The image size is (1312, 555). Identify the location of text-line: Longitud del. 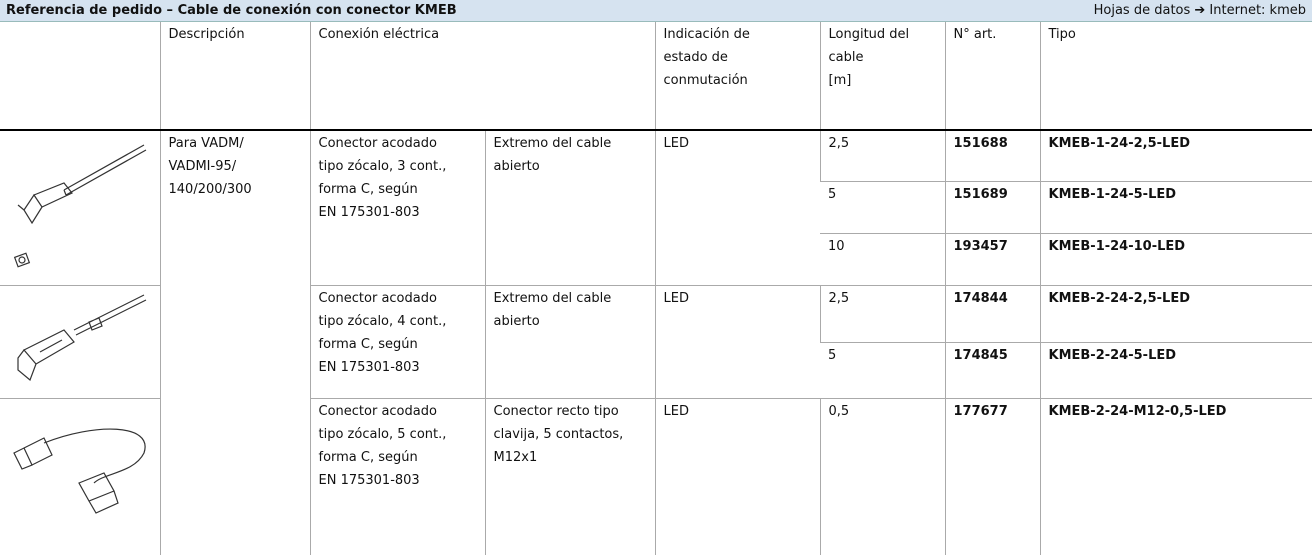
(869, 34).